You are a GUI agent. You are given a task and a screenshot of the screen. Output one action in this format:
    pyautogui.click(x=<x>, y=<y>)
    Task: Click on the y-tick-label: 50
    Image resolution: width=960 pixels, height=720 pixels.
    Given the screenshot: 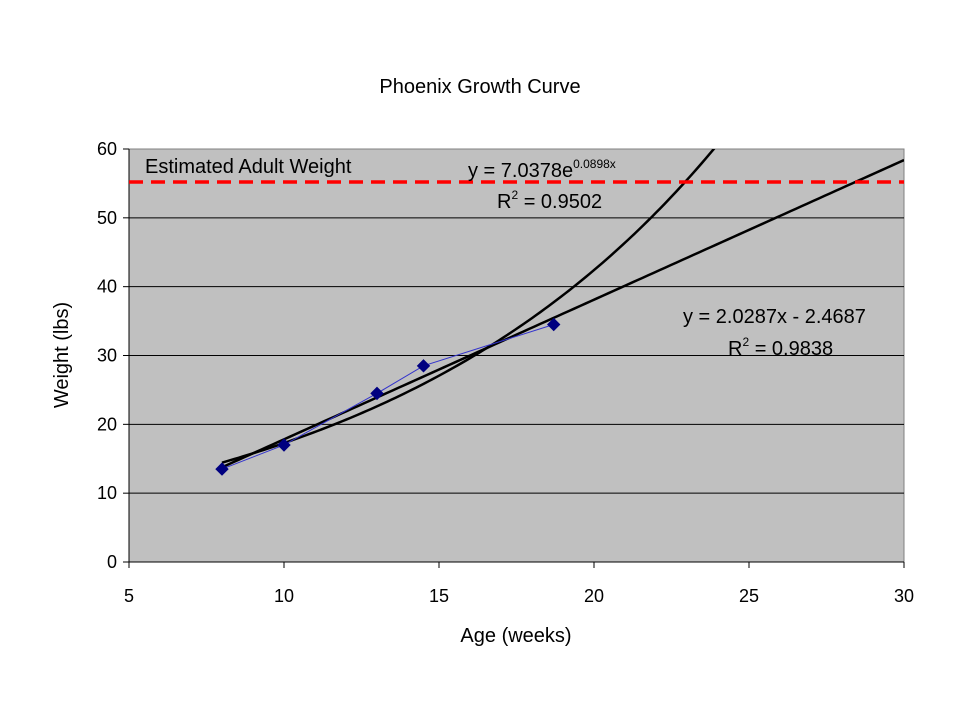 What is the action you would take?
    pyautogui.click(x=107, y=218)
    